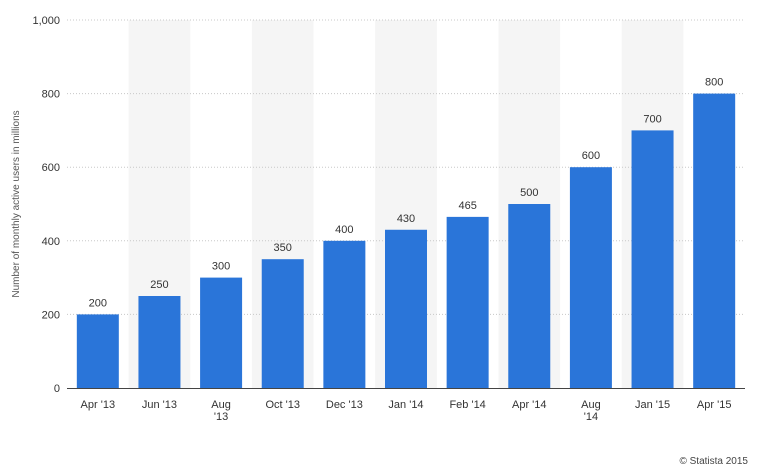 The image size is (758, 471). I want to click on bar-value-label: 300, so click(221, 267).